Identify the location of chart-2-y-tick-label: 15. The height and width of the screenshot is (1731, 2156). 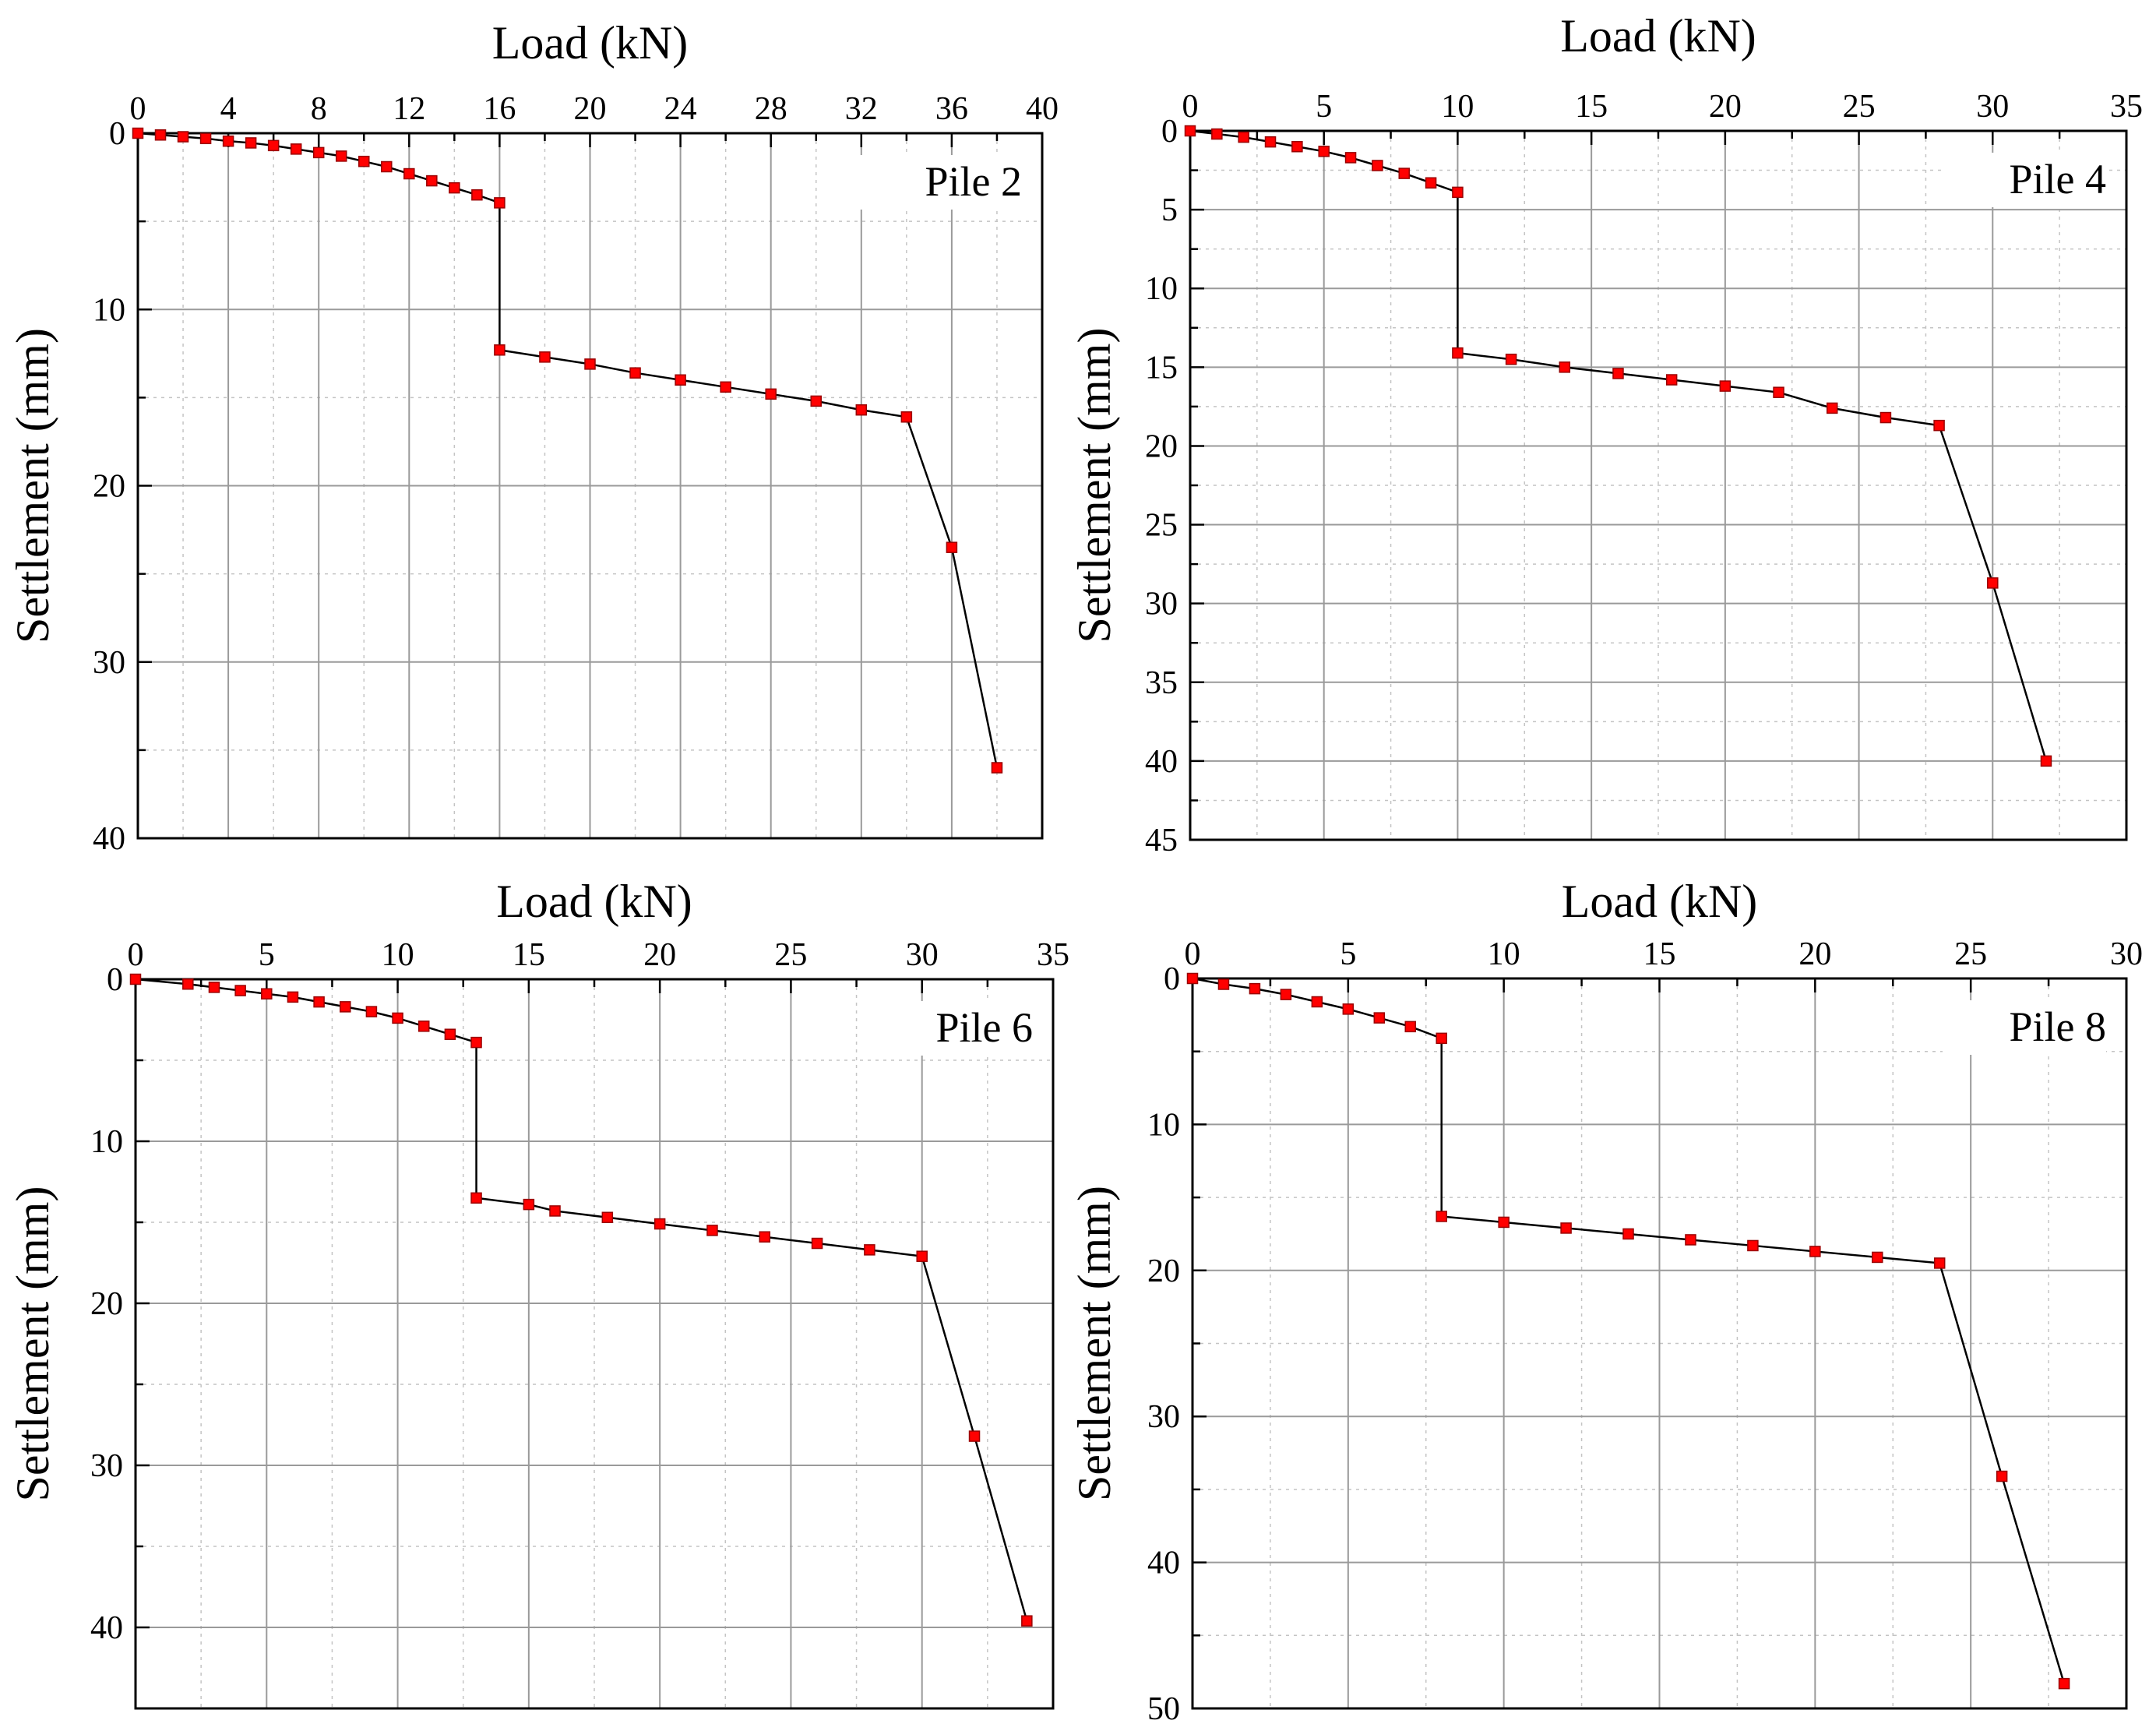
(1161, 368).